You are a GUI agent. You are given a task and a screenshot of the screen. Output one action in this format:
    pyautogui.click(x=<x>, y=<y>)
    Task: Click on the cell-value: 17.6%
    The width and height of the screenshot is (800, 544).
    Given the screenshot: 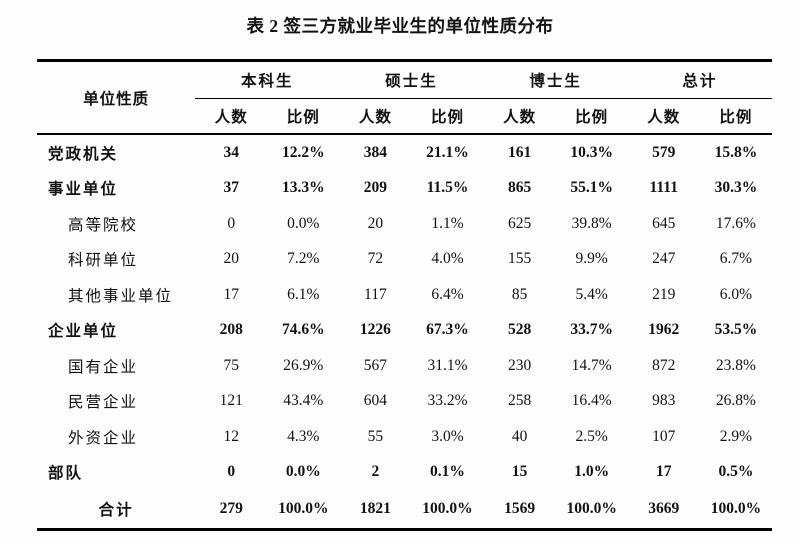 What is the action you would take?
    pyautogui.click(x=735, y=223)
    